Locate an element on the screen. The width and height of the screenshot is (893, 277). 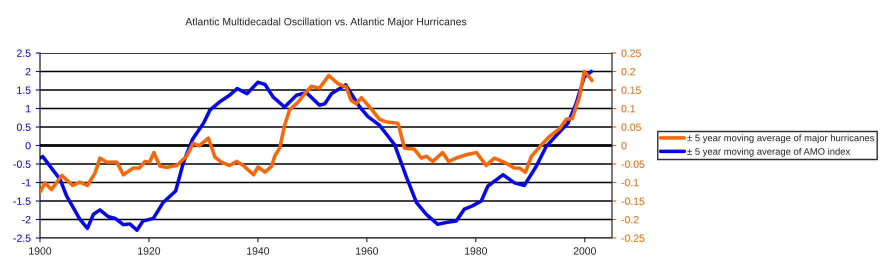
x-tick-label: 1960 is located at coordinates (367, 251).